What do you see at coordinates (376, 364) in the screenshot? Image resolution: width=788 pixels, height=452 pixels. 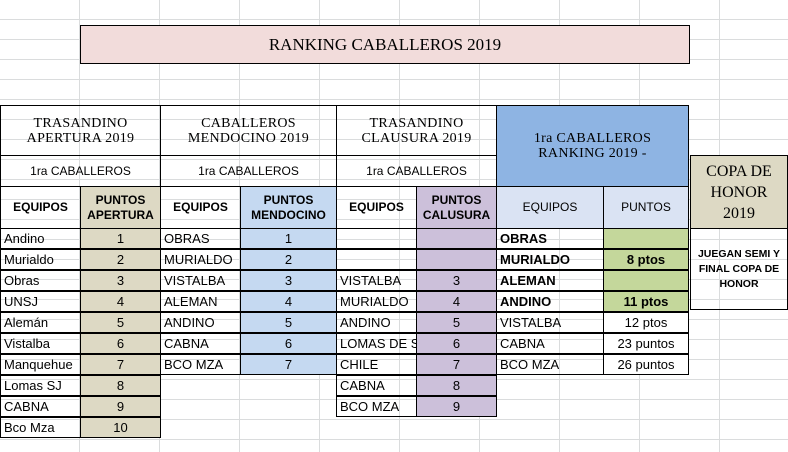 I see `t3-row-team: CHILE` at bounding box center [376, 364].